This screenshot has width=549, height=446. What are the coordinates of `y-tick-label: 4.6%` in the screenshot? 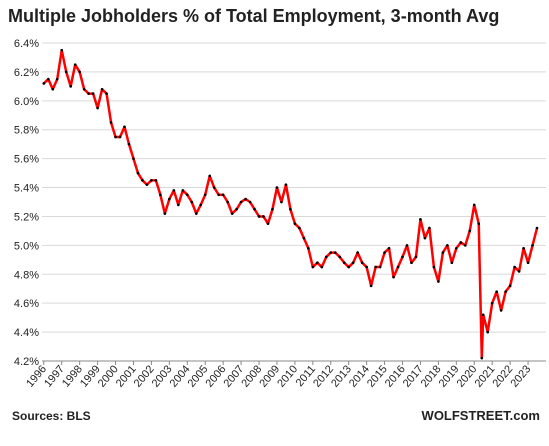 It's located at (26, 304).